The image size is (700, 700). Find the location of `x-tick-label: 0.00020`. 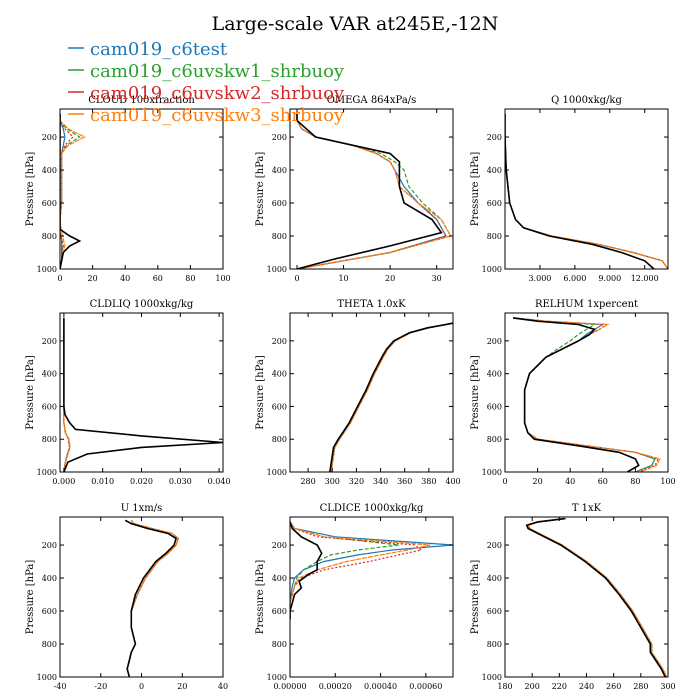

x-tick-label: 0.00020 is located at coordinates (335, 686).